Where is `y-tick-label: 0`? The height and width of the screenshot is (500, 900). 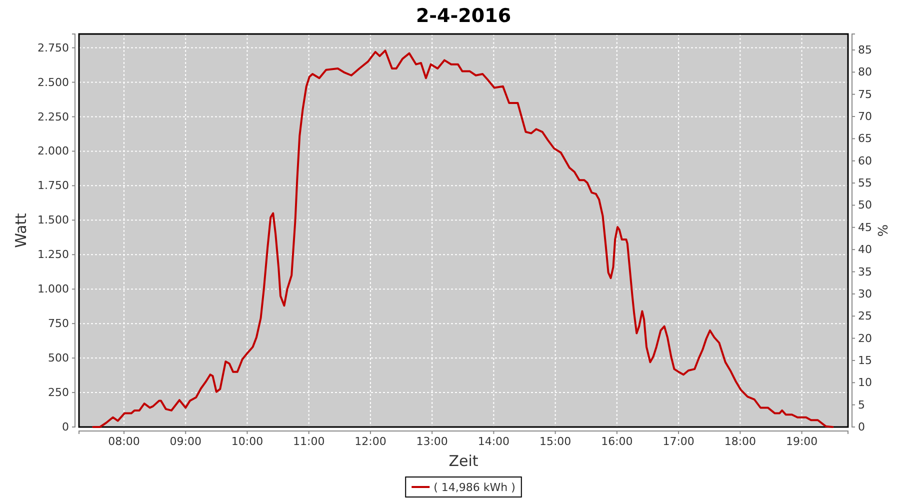 y-tick-label: 0 is located at coordinates (65, 427).